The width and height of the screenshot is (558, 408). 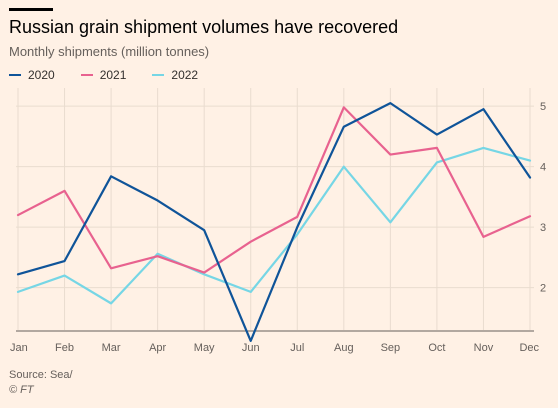 I want to click on x-tick-label-jun: Jun, so click(x=251, y=348).